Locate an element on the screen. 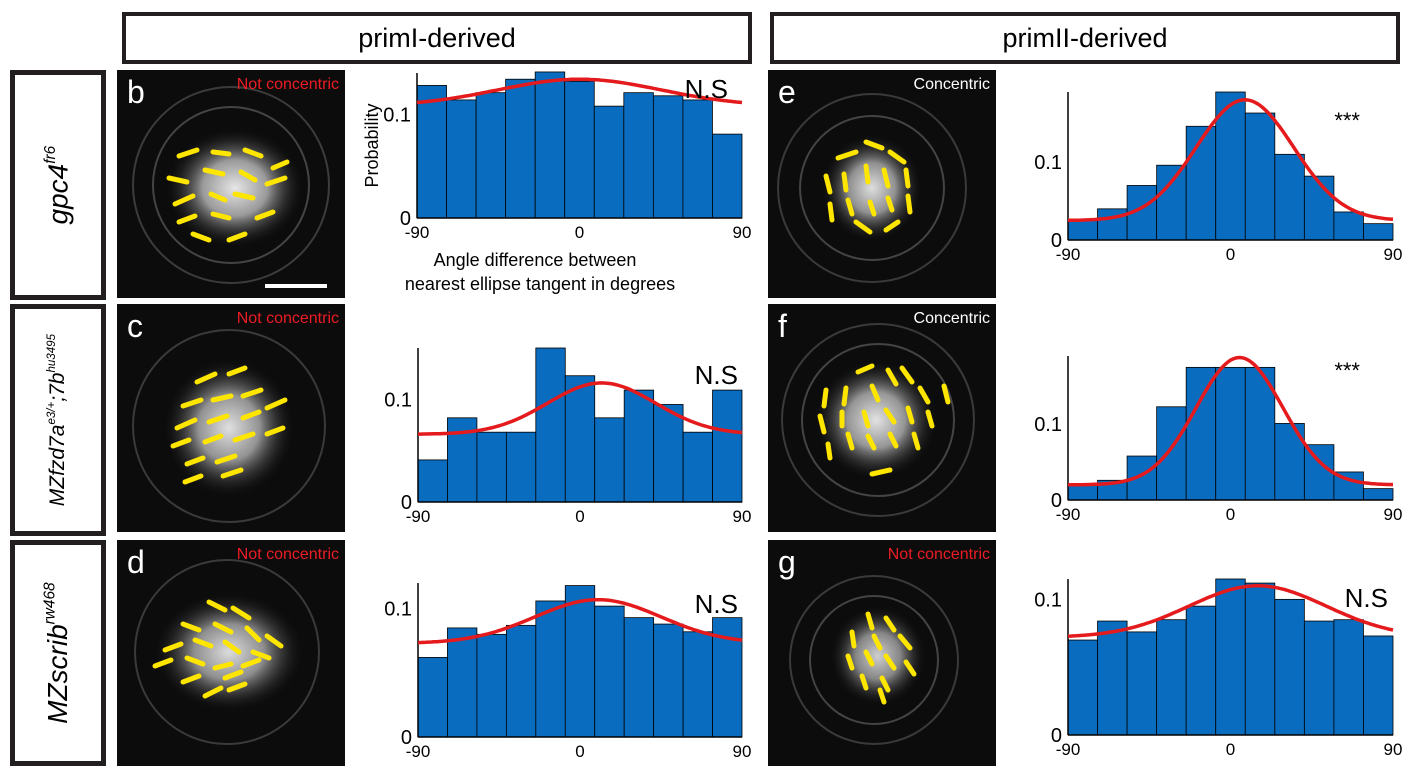 The image size is (1409, 768). micrograph-g-image is located at coordinates (882, 653).